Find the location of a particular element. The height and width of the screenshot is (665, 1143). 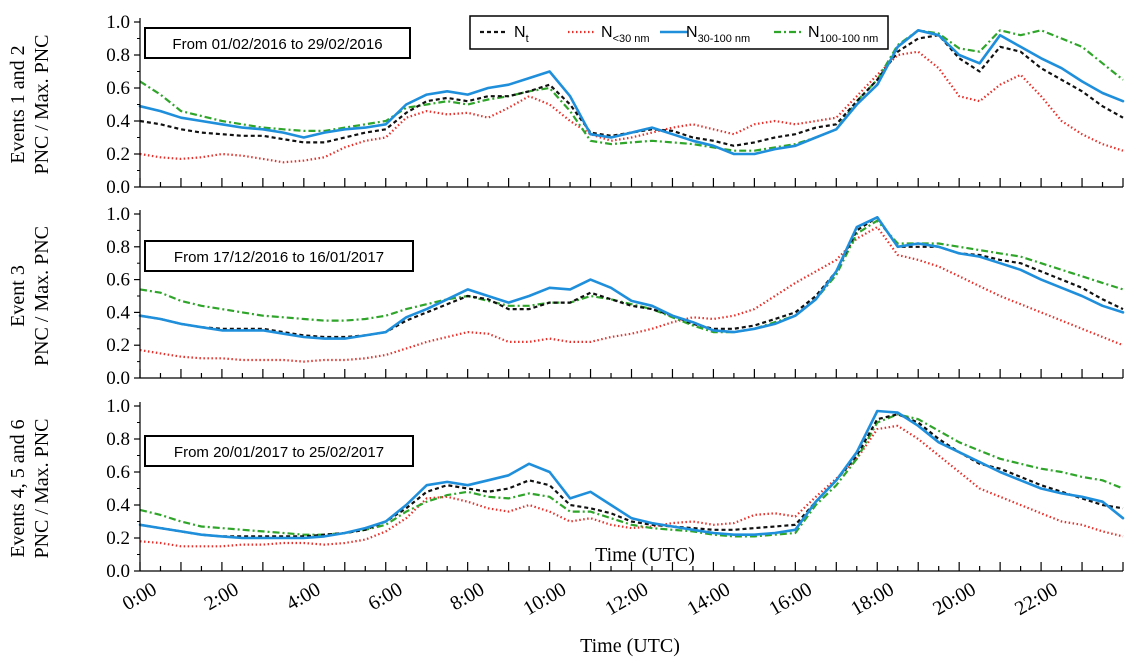

x-tick-label: 2:00 is located at coordinates (222, 596).